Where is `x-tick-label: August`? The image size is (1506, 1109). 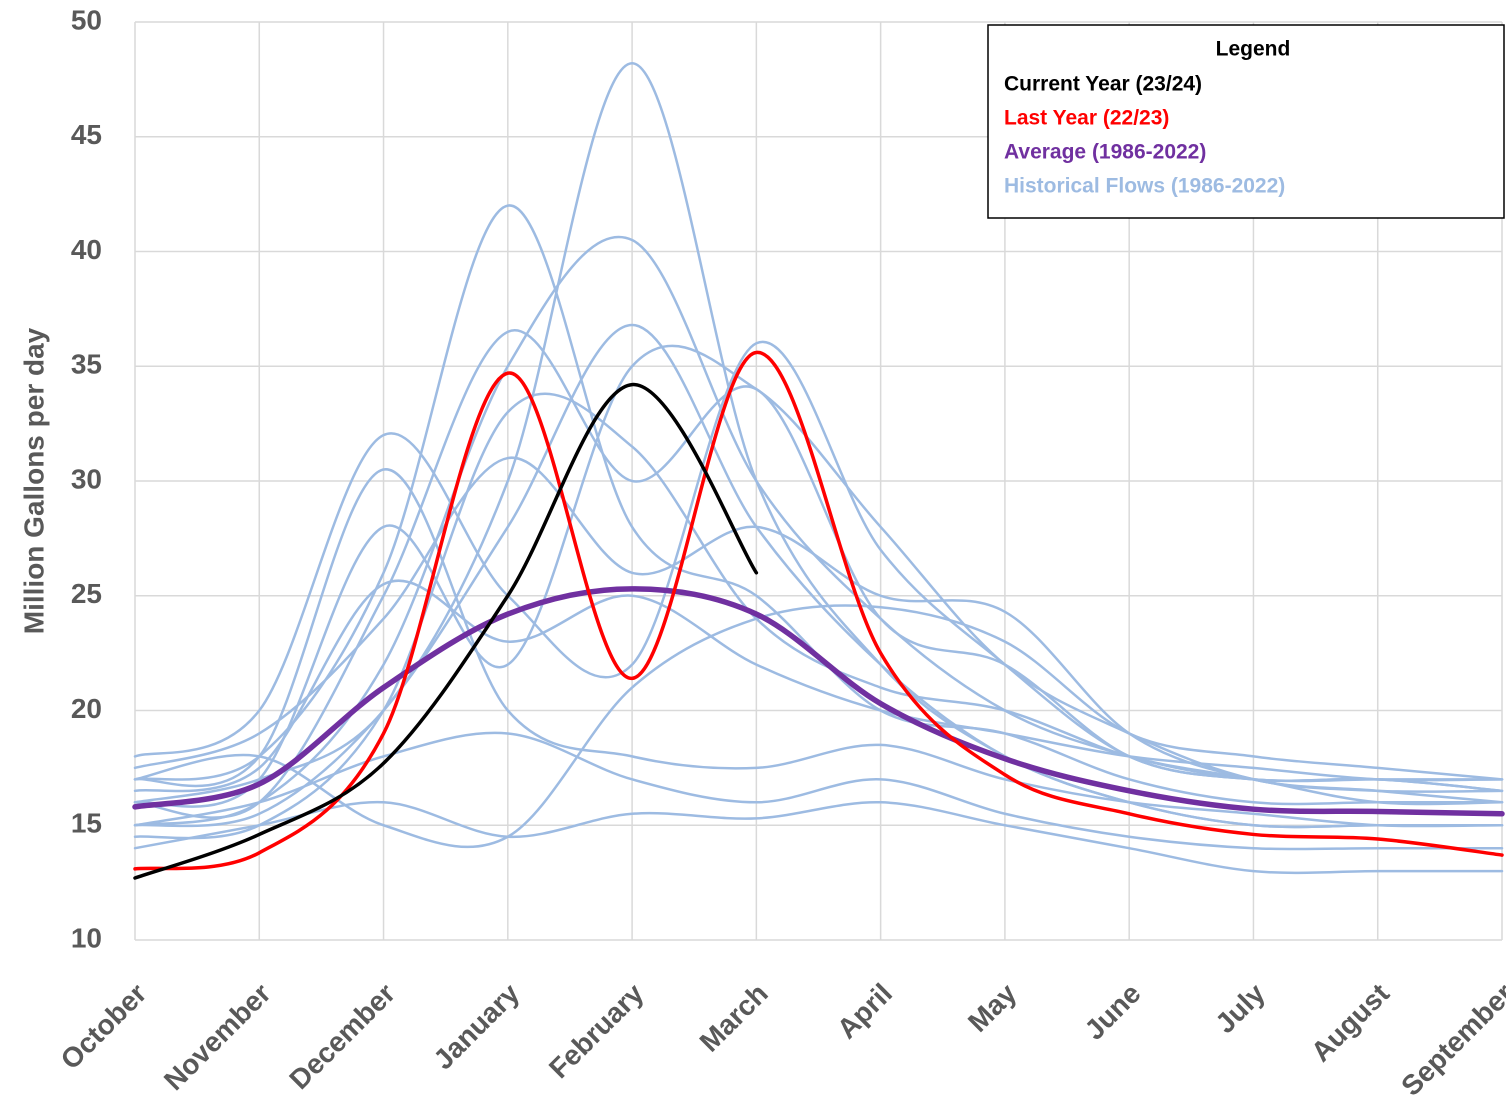
x-tick-label: August is located at coordinates (1350, 1023).